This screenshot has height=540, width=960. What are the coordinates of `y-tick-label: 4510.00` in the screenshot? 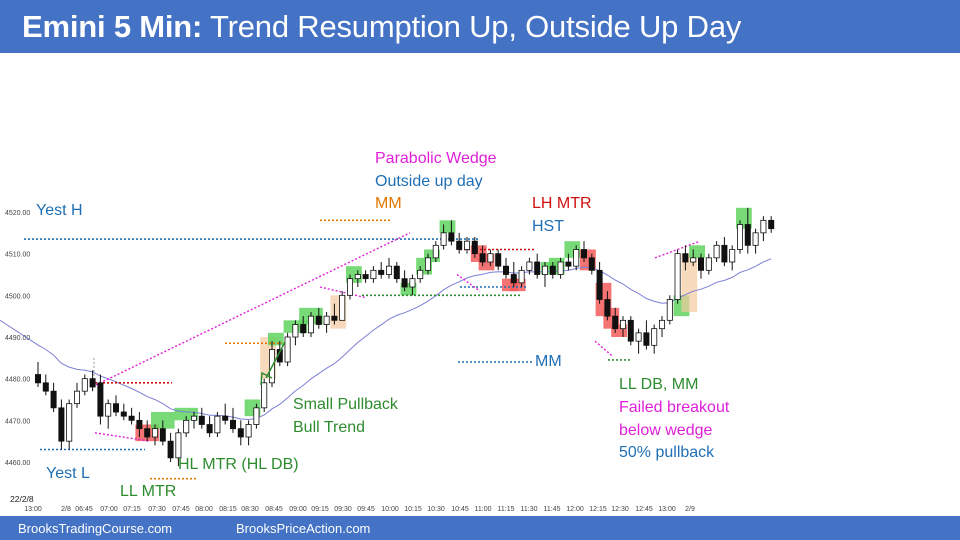 It's located at (17, 255).